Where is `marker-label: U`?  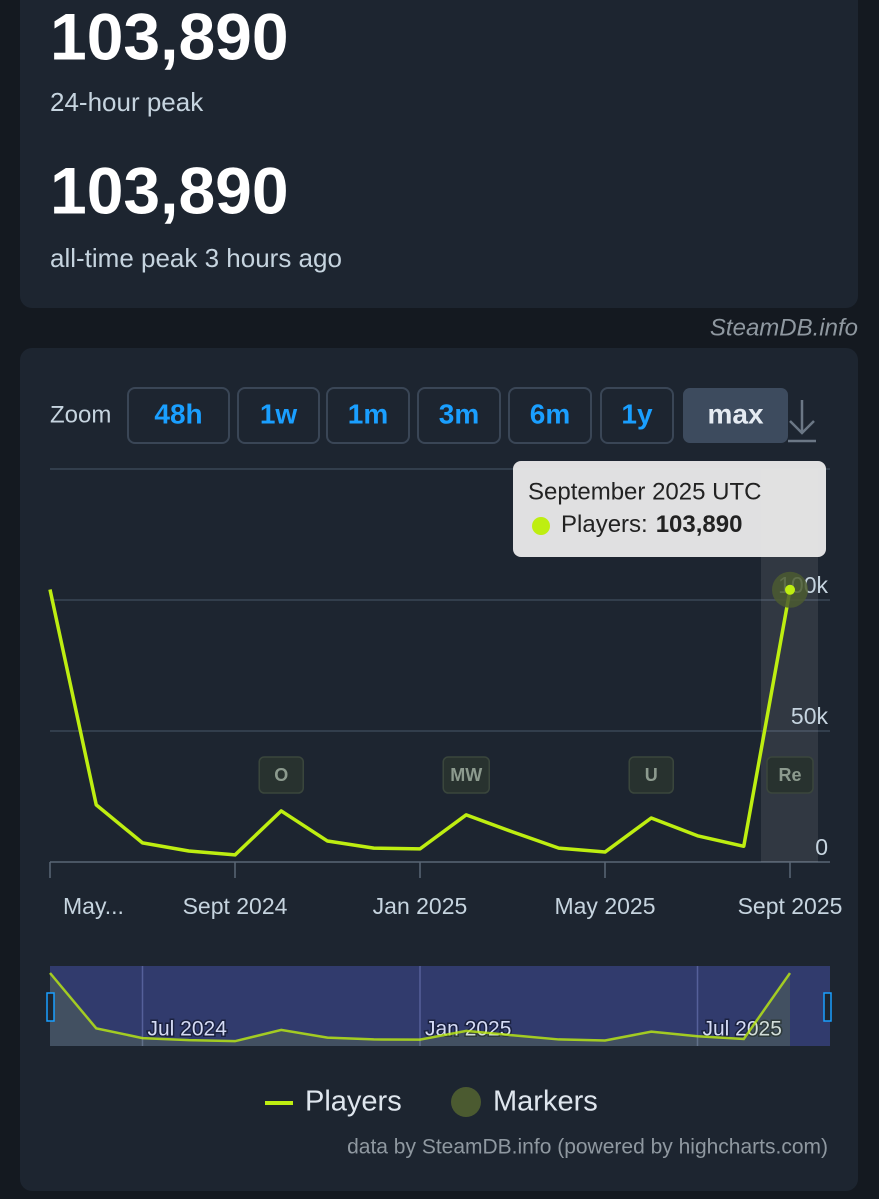 marker-label: U is located at coordinates (651, 775).